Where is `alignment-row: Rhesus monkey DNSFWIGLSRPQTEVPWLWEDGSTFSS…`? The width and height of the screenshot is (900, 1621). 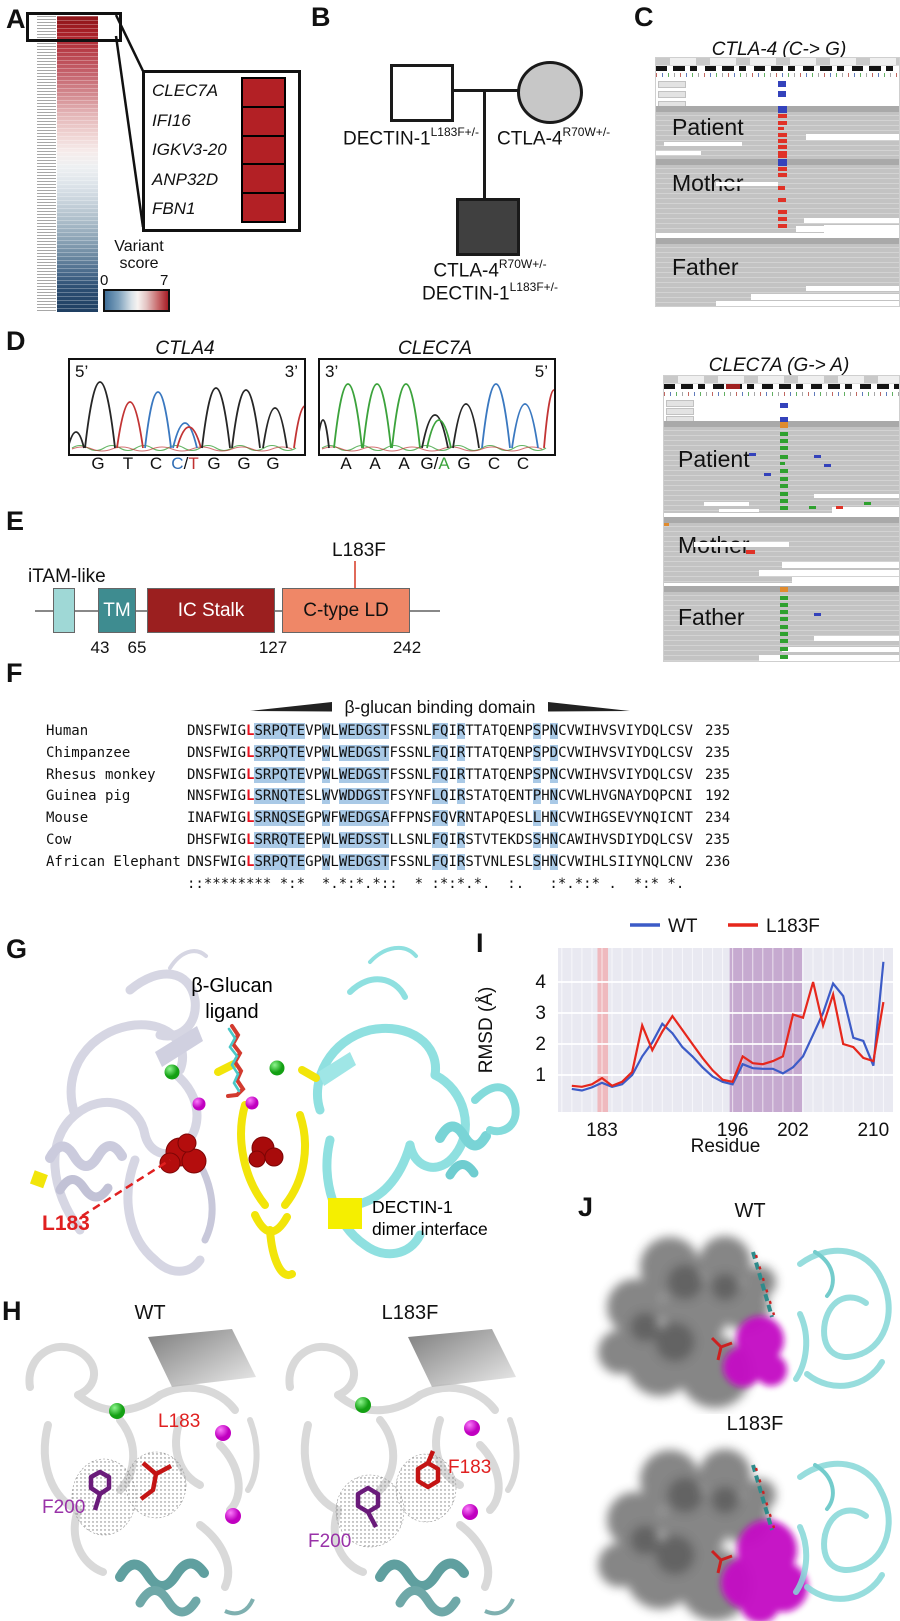 alignment-row: Rhesus monkey DNSFWIGLSRPQTEVPWLWEDGSTFSS… is located at coordinates (388, 774).